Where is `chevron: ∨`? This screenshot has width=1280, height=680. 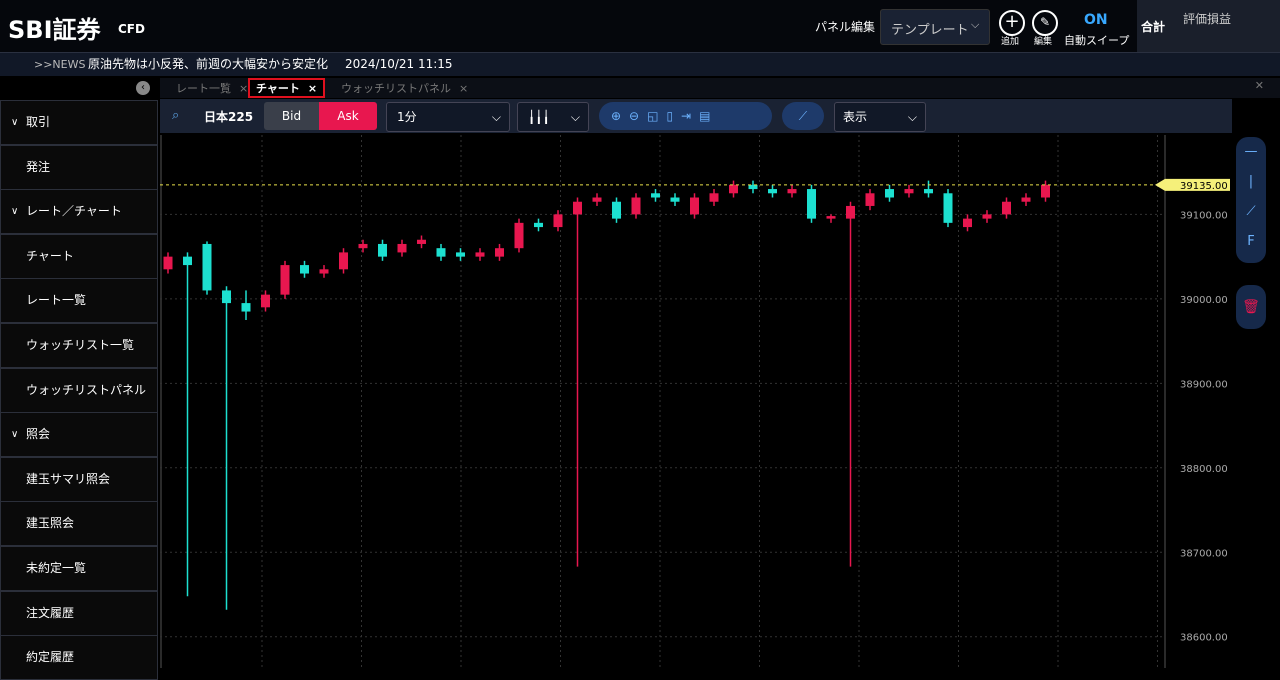 chevron: ∨ is located at coordinates (15, 122).